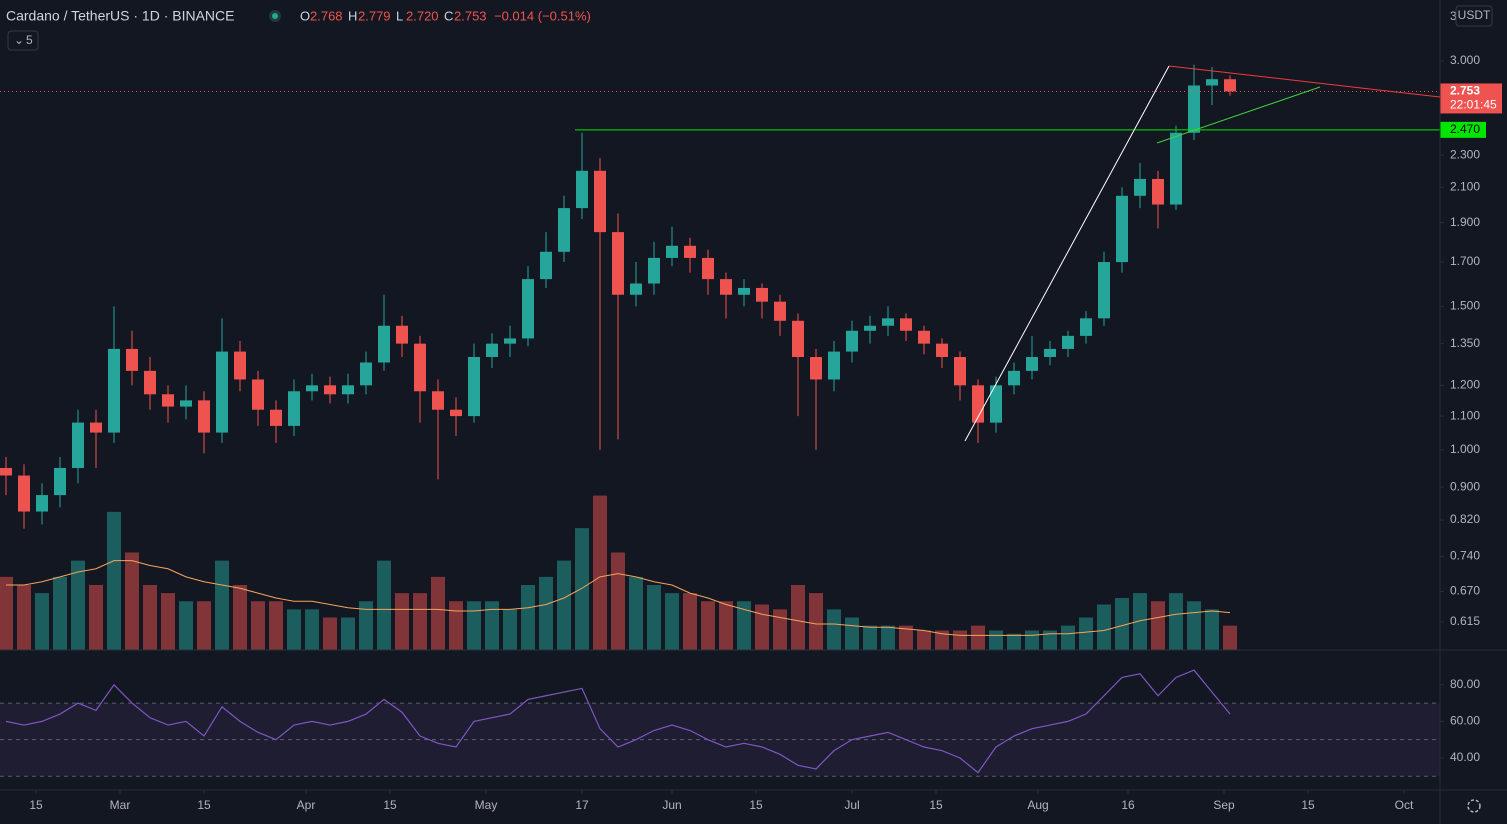 Image resolution: width=1507 pixels, height=824 pixels. I want to click on chevron: ⌄, so click(19, 40).